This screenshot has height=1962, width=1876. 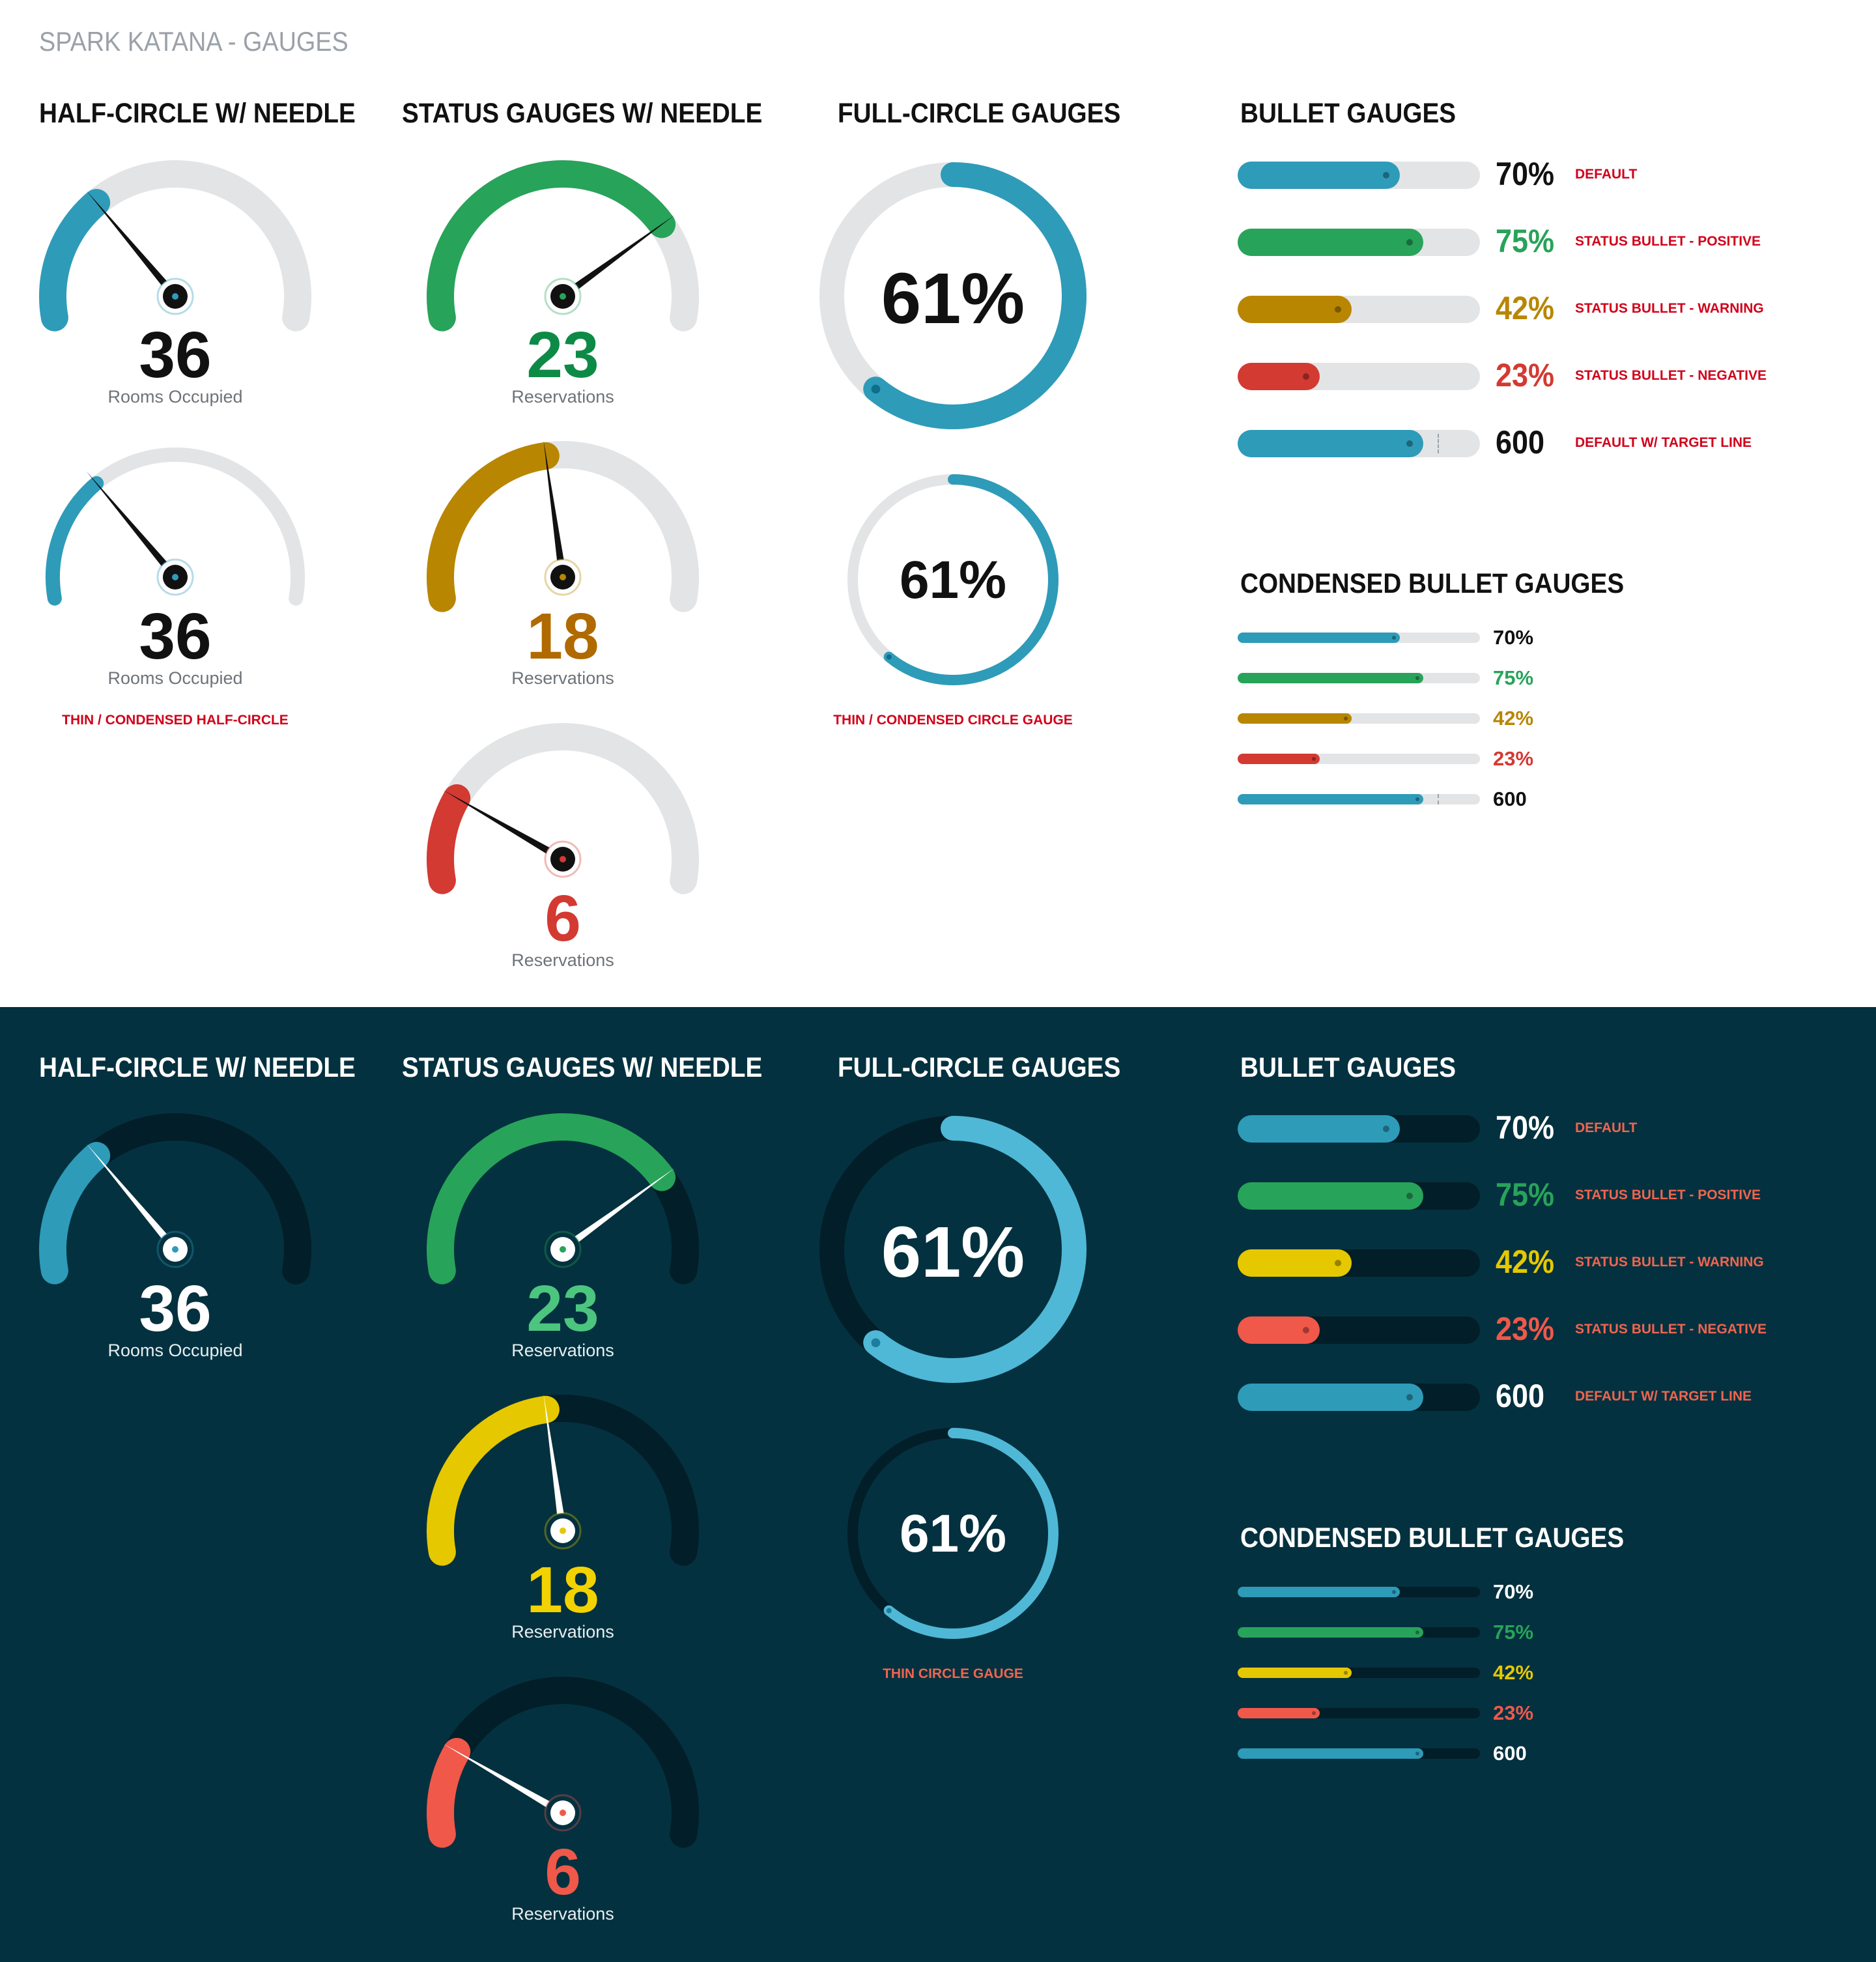 I want to click on bullet-value: 600, so click(x=1521, y=442).